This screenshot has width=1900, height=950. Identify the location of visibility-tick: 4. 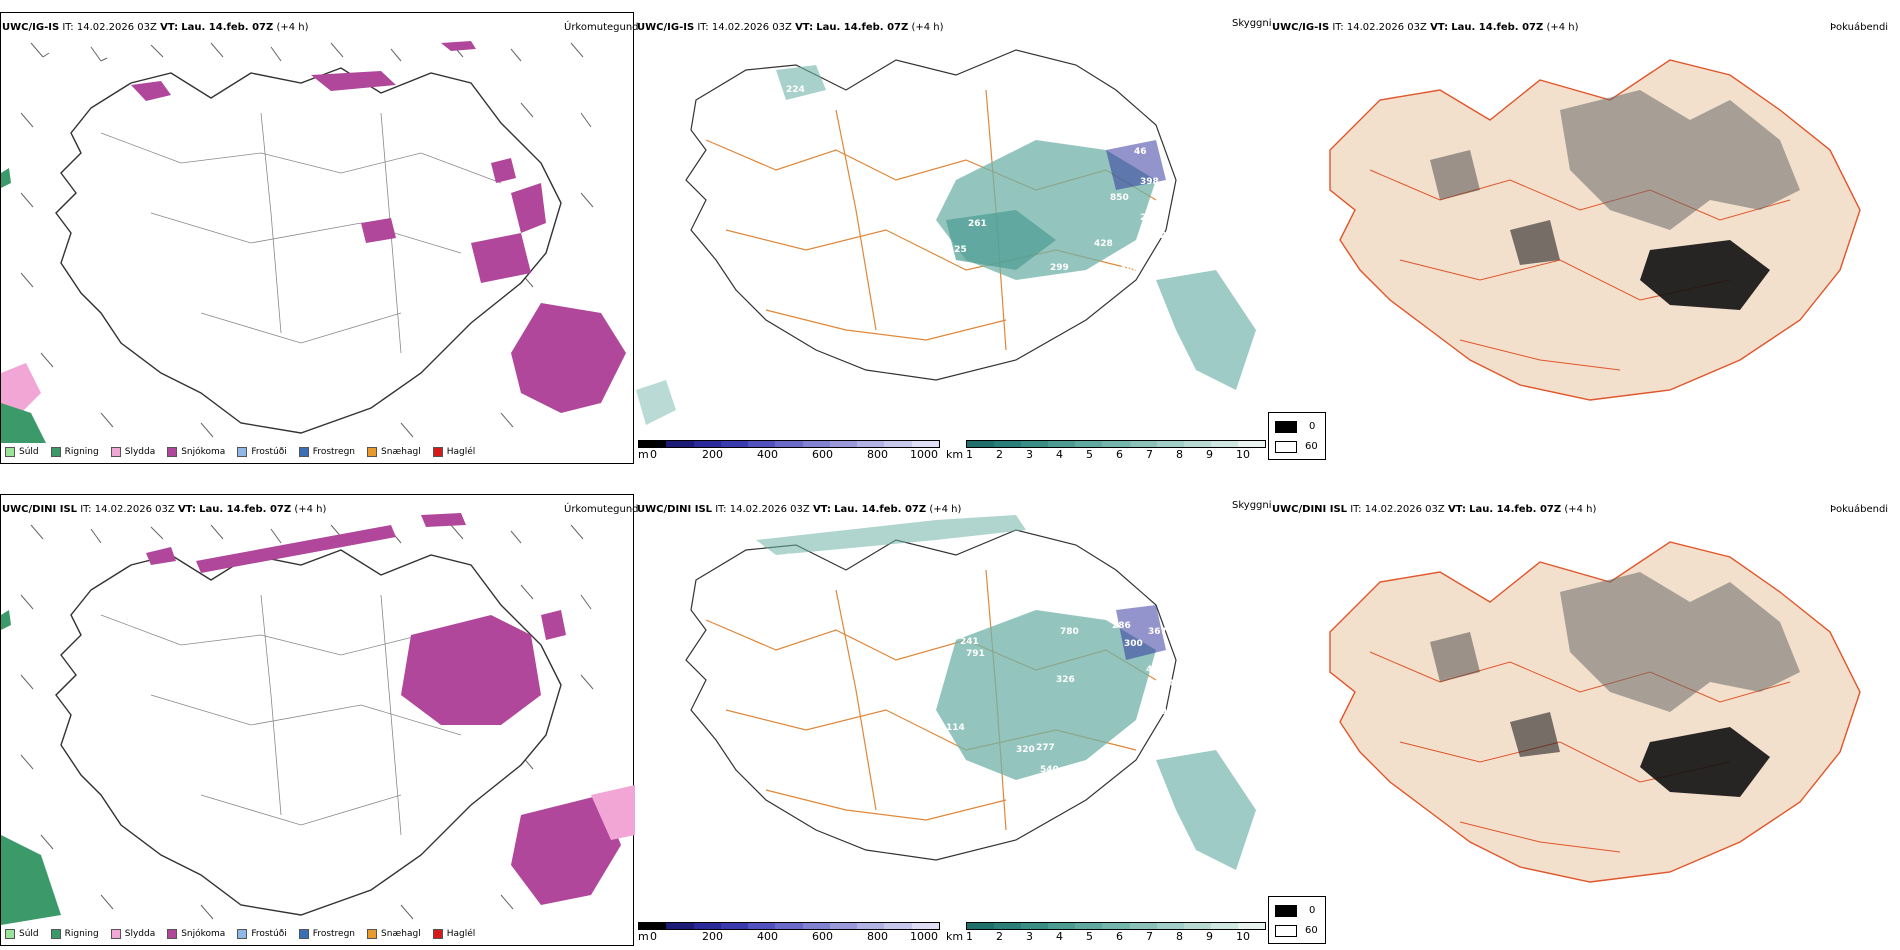
(1059, 454).